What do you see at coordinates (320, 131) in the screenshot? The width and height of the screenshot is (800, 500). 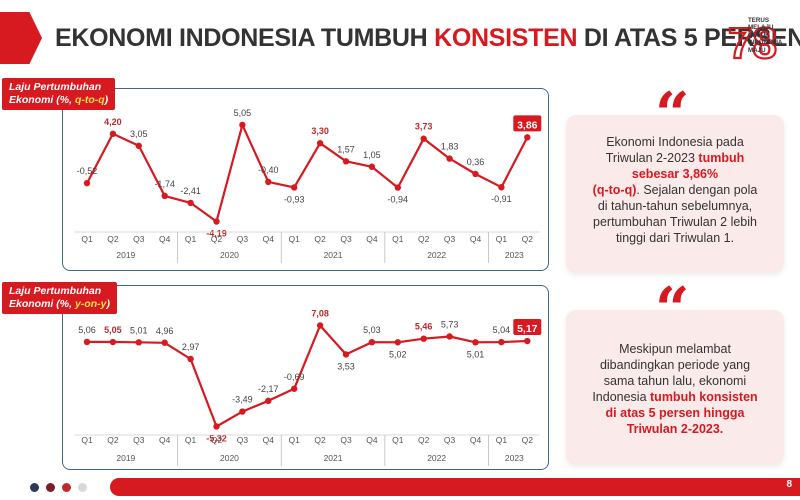 I see `data-label: 3,30` at bounding box center [320, 131].